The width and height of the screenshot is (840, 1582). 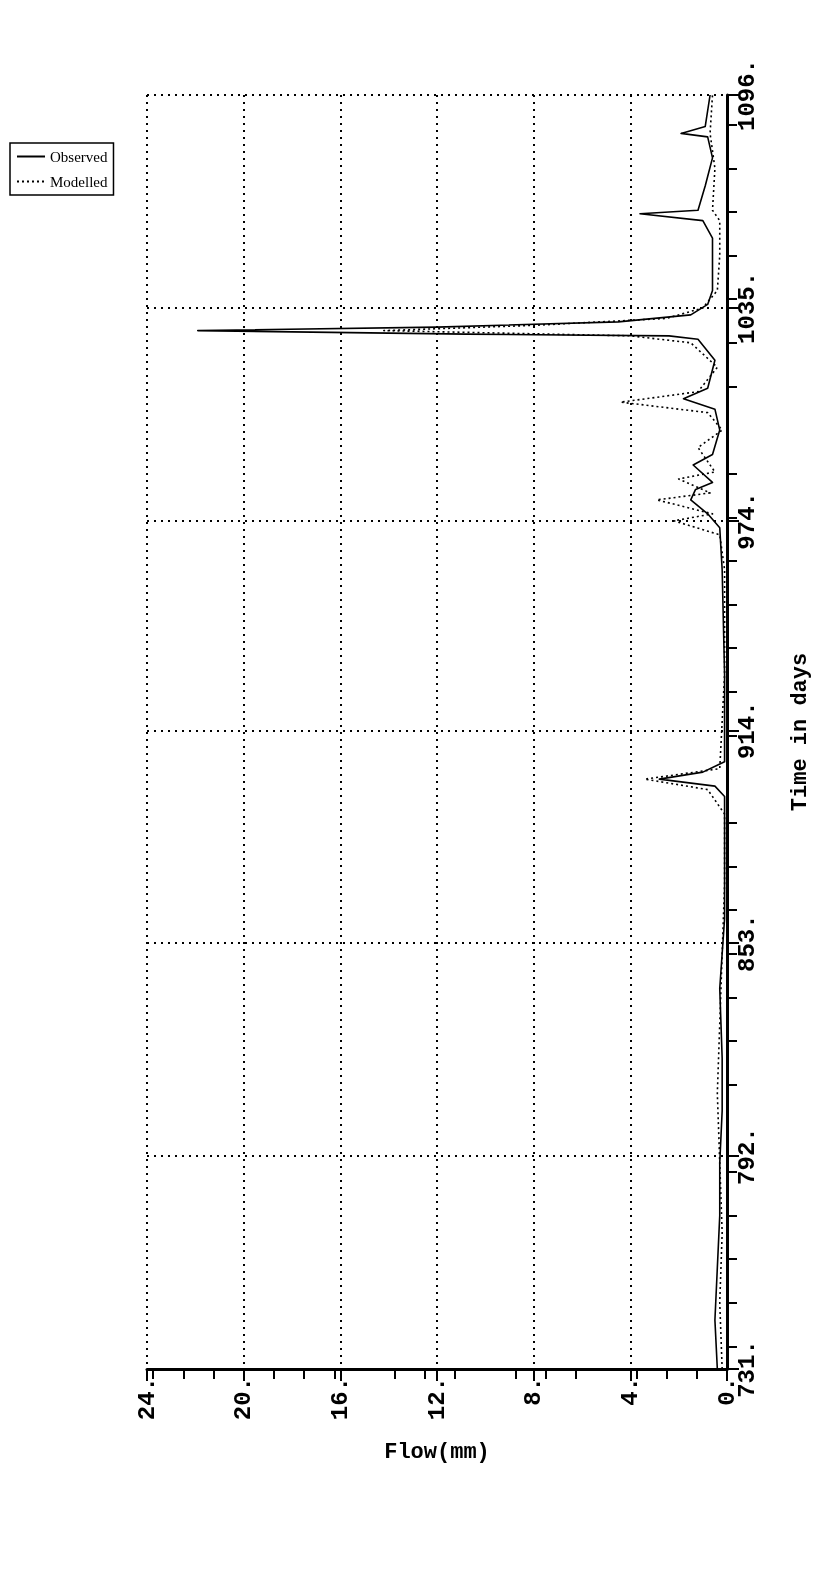 I want to click on y-tick-label: 1035., so click(x=747, y=307).